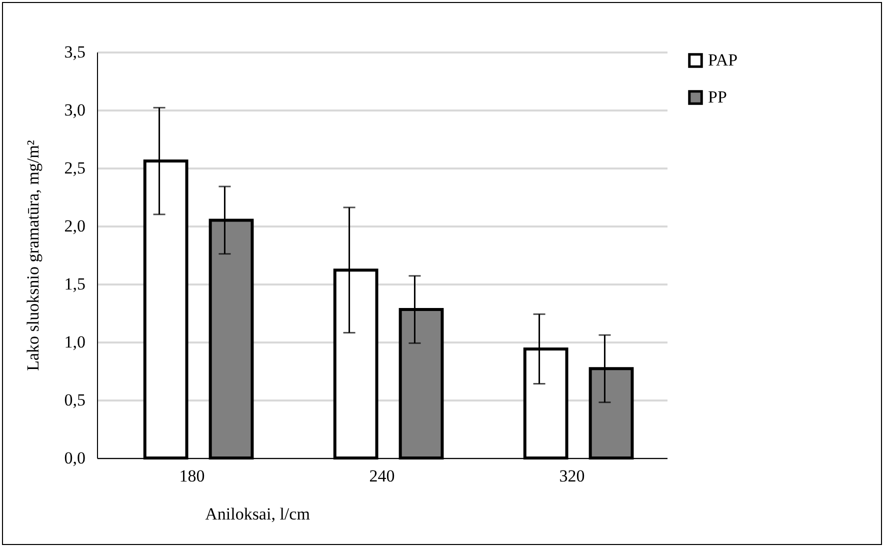  What do you see at coordinates (75, 400) in the screenshot?
I see `y-tick-label: 0,5` at bounding box center [75, 400].